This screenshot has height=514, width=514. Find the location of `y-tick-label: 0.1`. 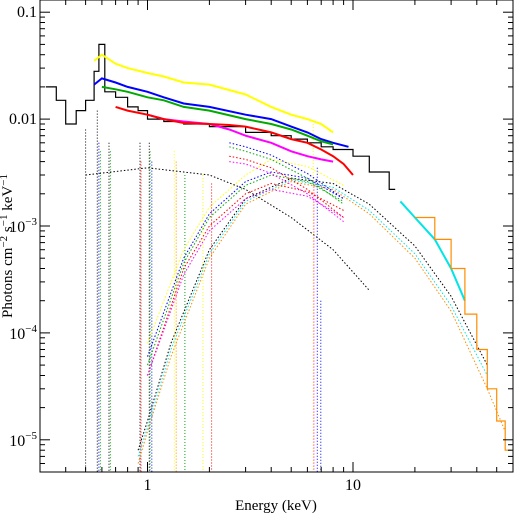

y-tick-label: 0.1 is located at coordinates (27, 12).